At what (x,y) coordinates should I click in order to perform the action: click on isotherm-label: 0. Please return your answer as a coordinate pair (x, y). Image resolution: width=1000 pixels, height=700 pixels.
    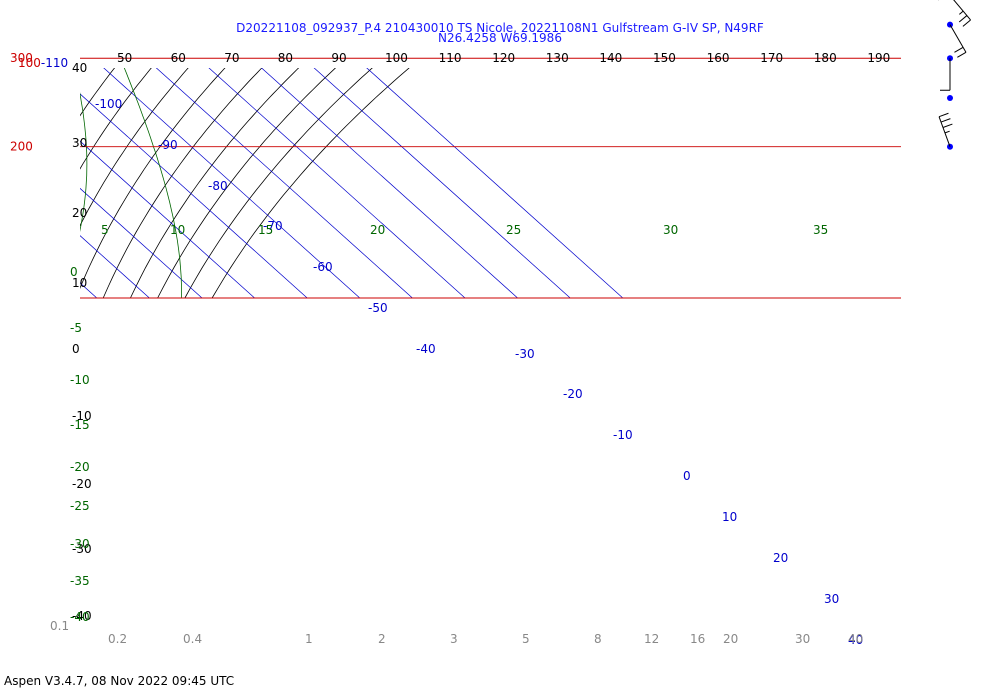
    Looking at the image, I should click on (687, 476).